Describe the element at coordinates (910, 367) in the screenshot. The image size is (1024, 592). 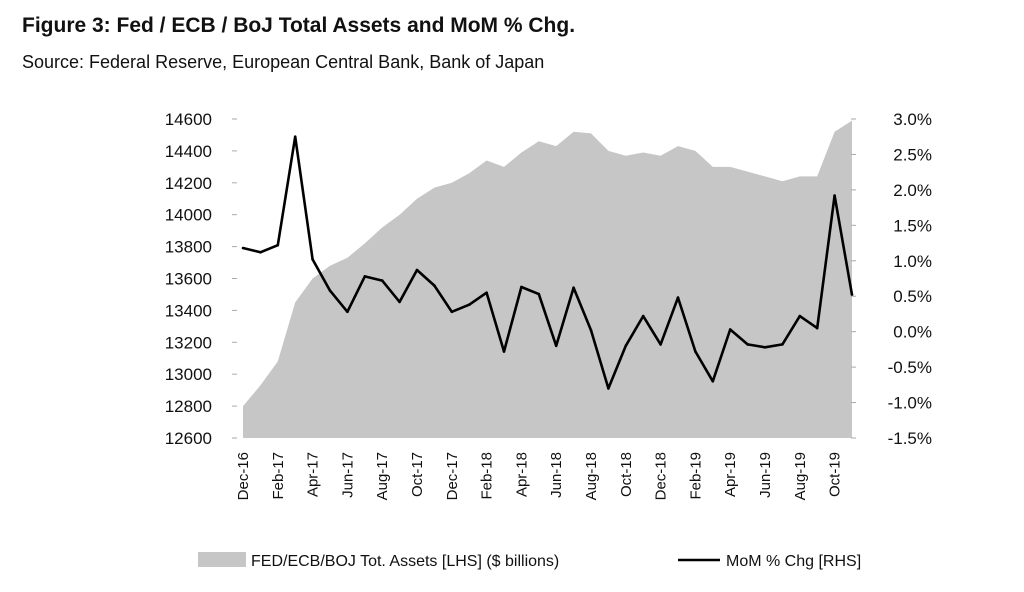
I see `right-axis-tick-label: -0.5%` at that location.